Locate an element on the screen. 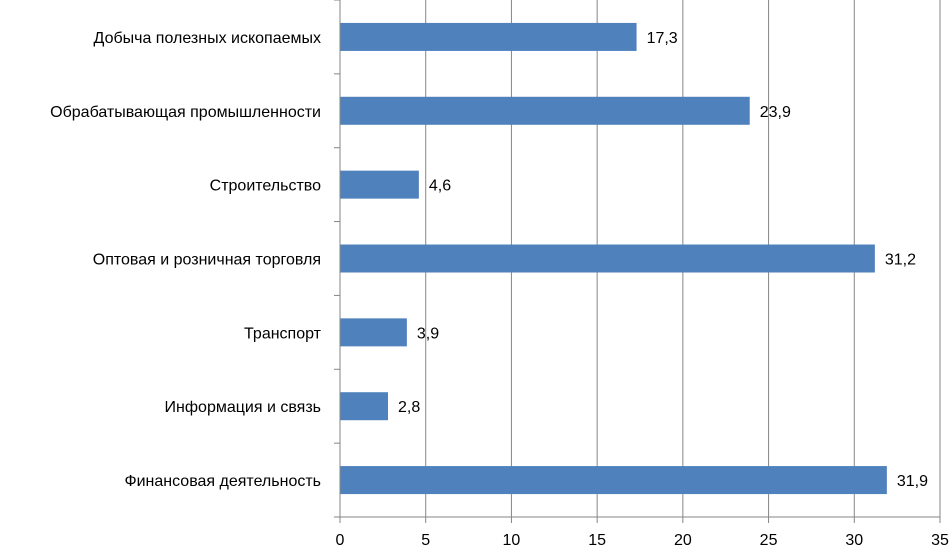 This screenshot has height=551, width=952. category-label-6: Финансовая деятельность is located at coordinates (222, 481).